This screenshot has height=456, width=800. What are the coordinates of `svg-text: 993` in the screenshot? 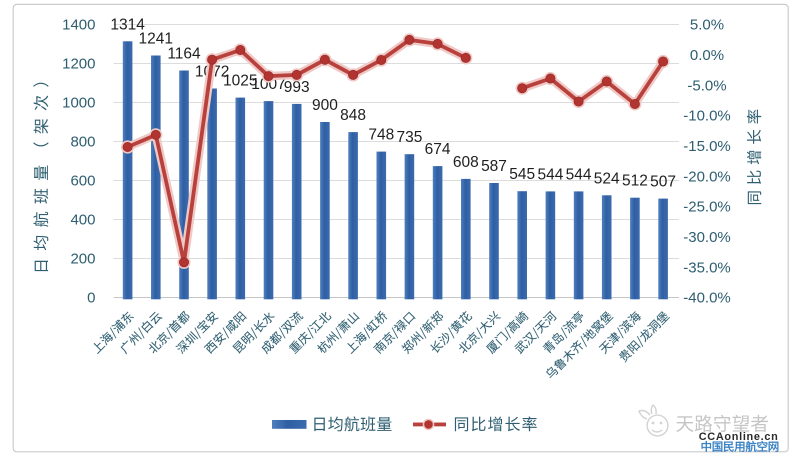 It's located at (297, 87).